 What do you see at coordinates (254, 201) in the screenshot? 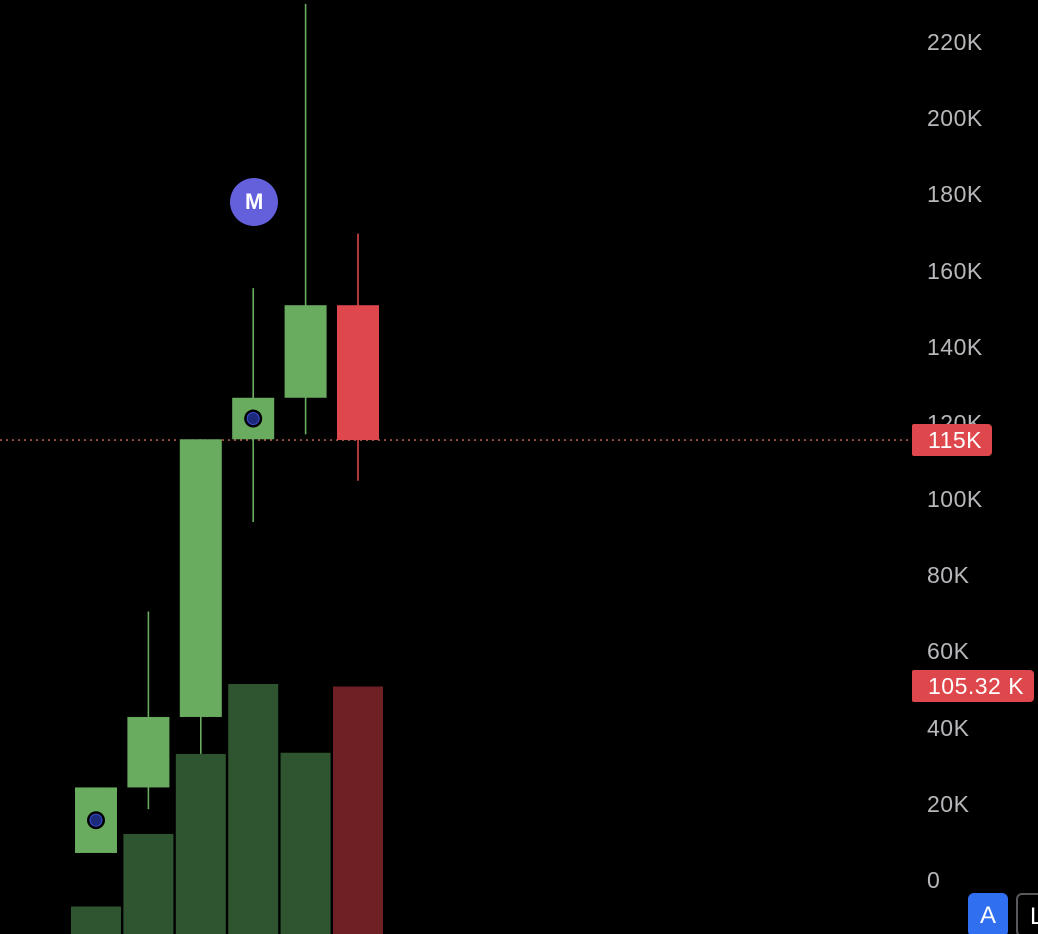
I see `event-marker-m: M` at bounding box center [254, 201].